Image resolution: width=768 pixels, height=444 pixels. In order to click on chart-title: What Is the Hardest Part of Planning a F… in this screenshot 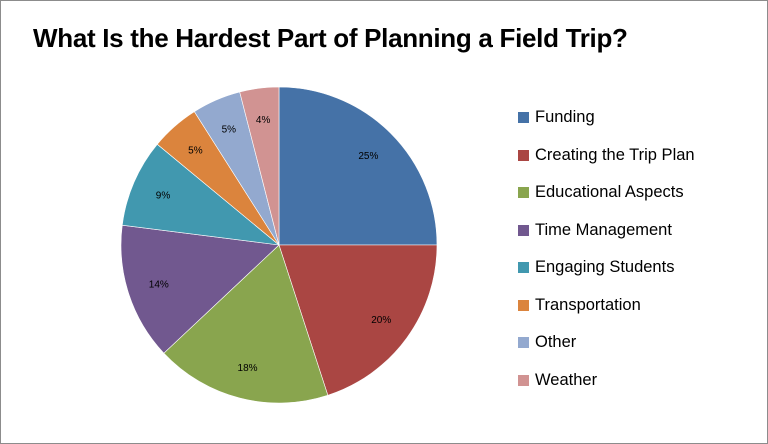, I will do `click(330, 38)`.